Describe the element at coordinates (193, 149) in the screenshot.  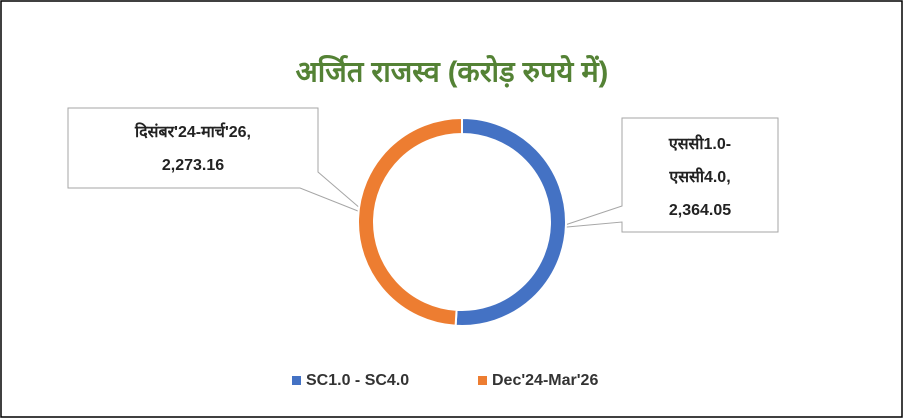
I see `data-label: दिसंबर'24-मार्च'26, 2,273.16` at that location.